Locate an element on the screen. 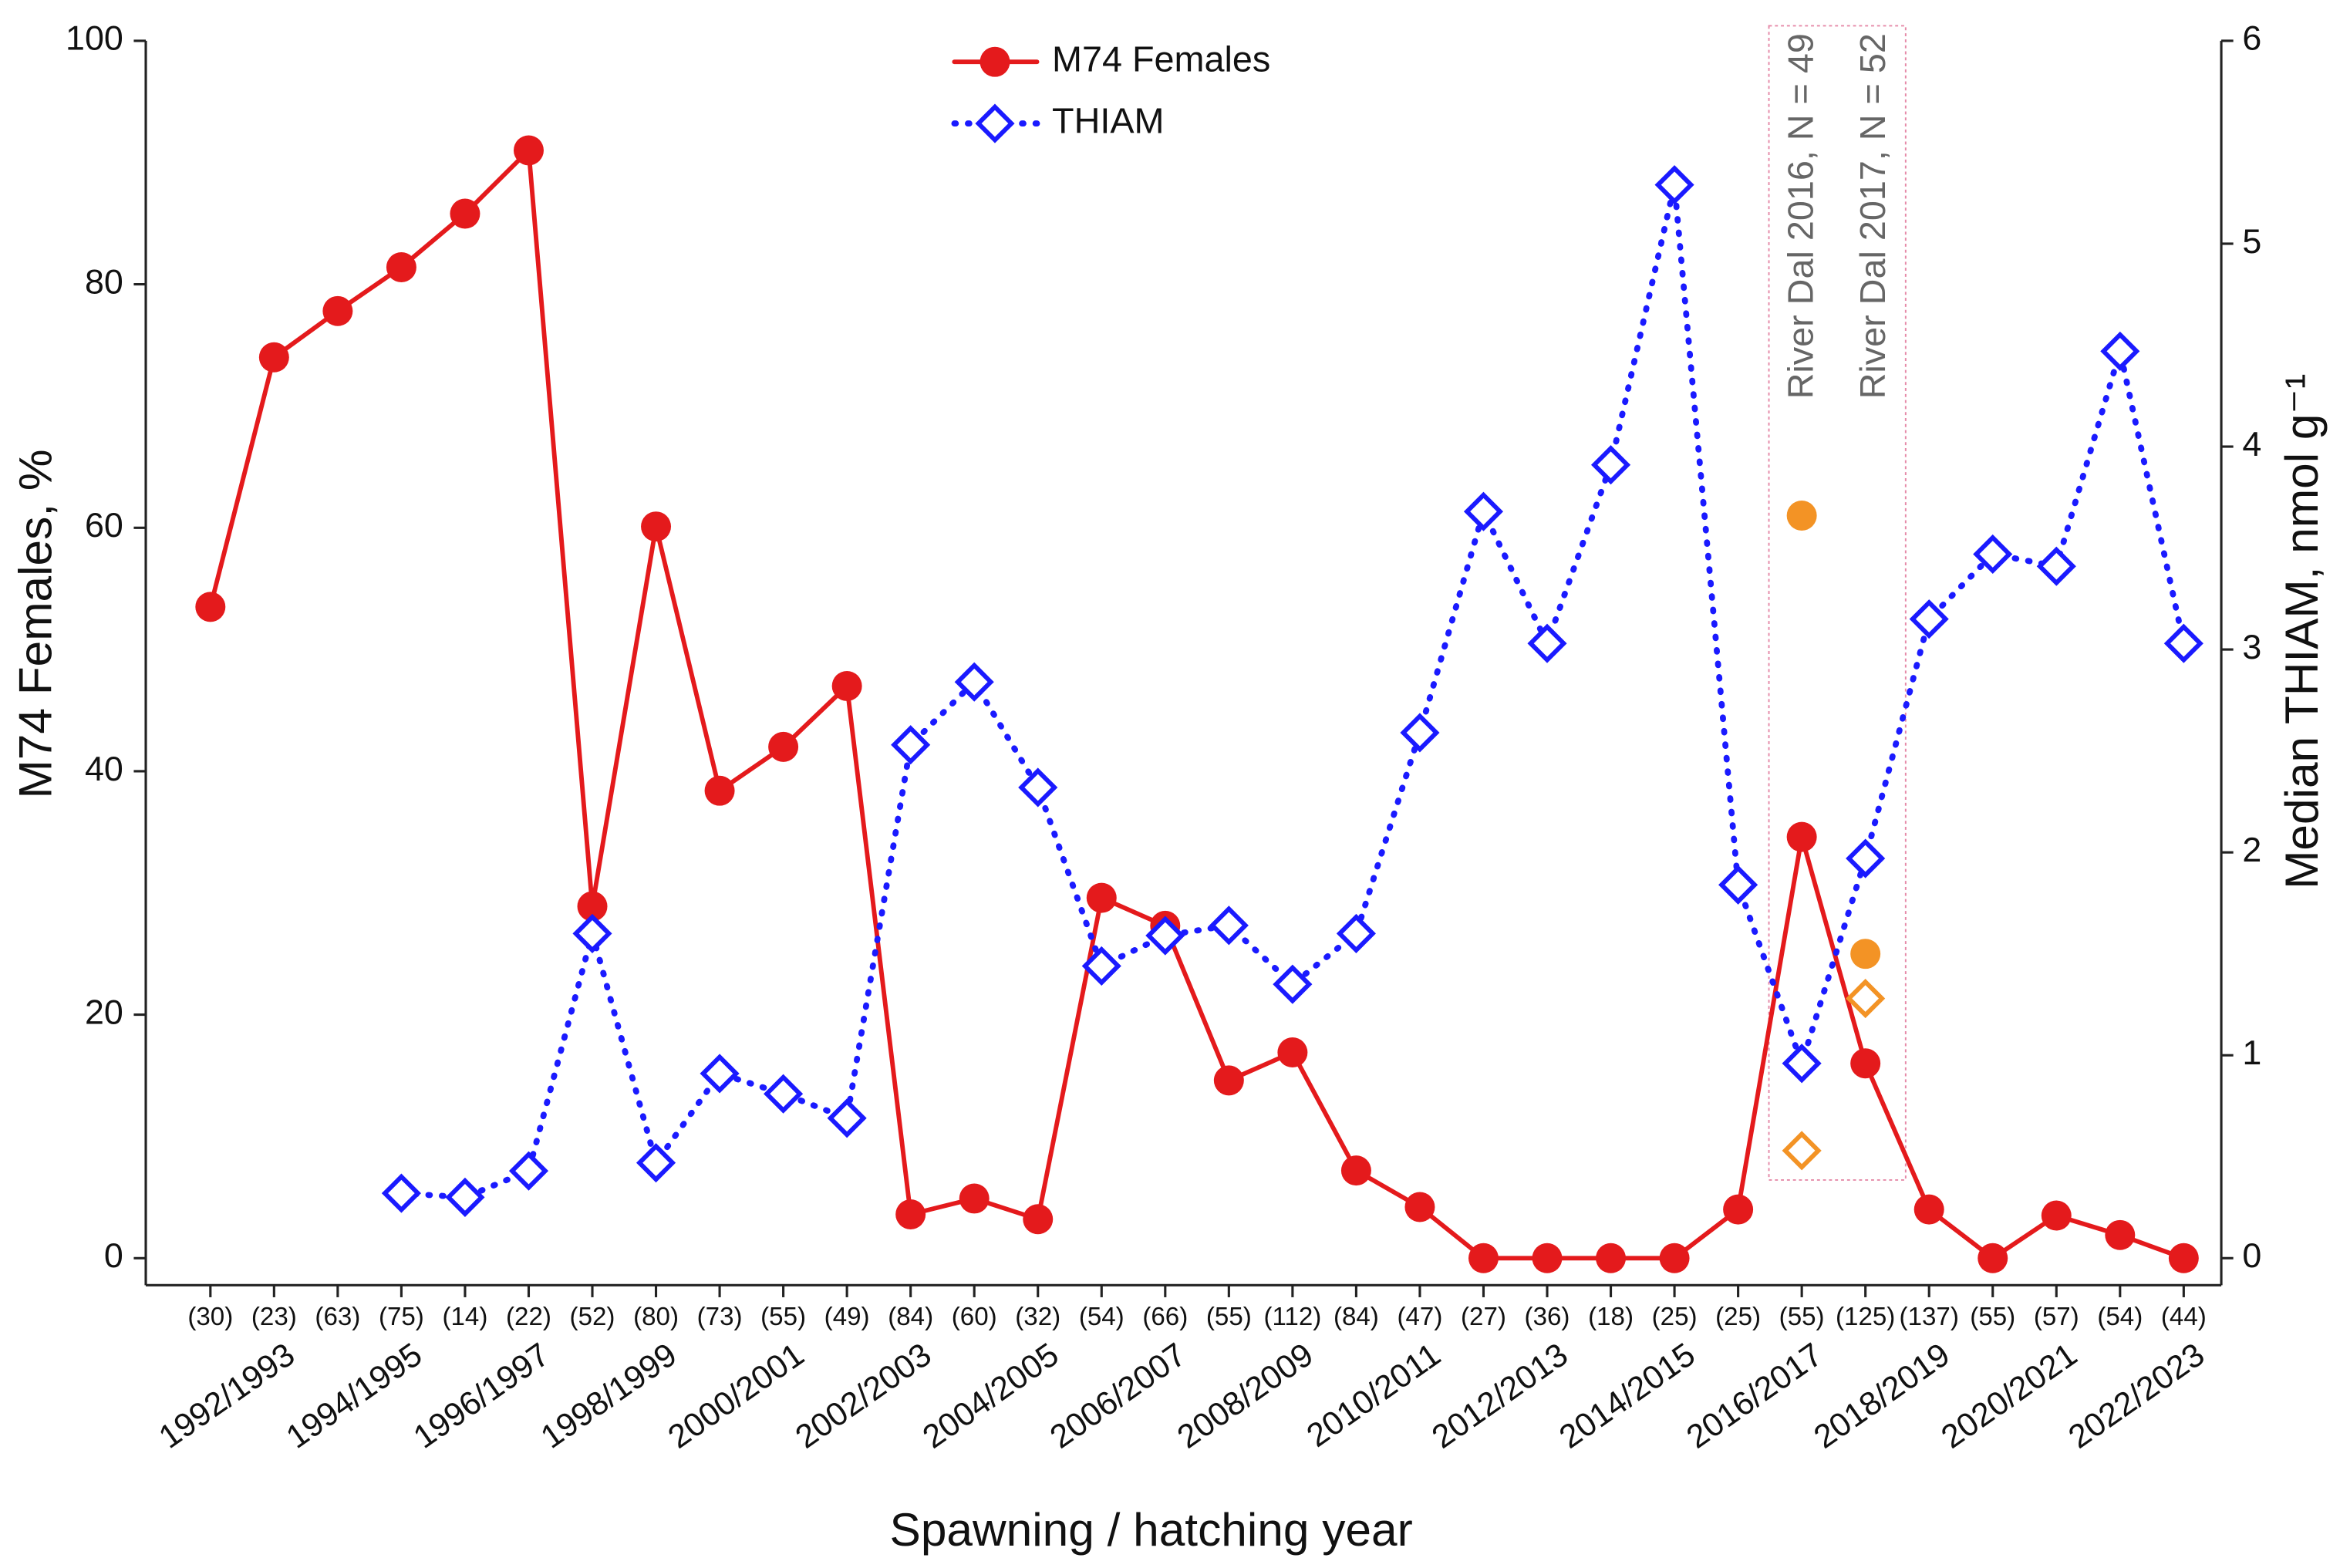 This screenshot has height=1568, width=2340. x-tick-label: 2004/2005 is located at coordinates (990, 1396).